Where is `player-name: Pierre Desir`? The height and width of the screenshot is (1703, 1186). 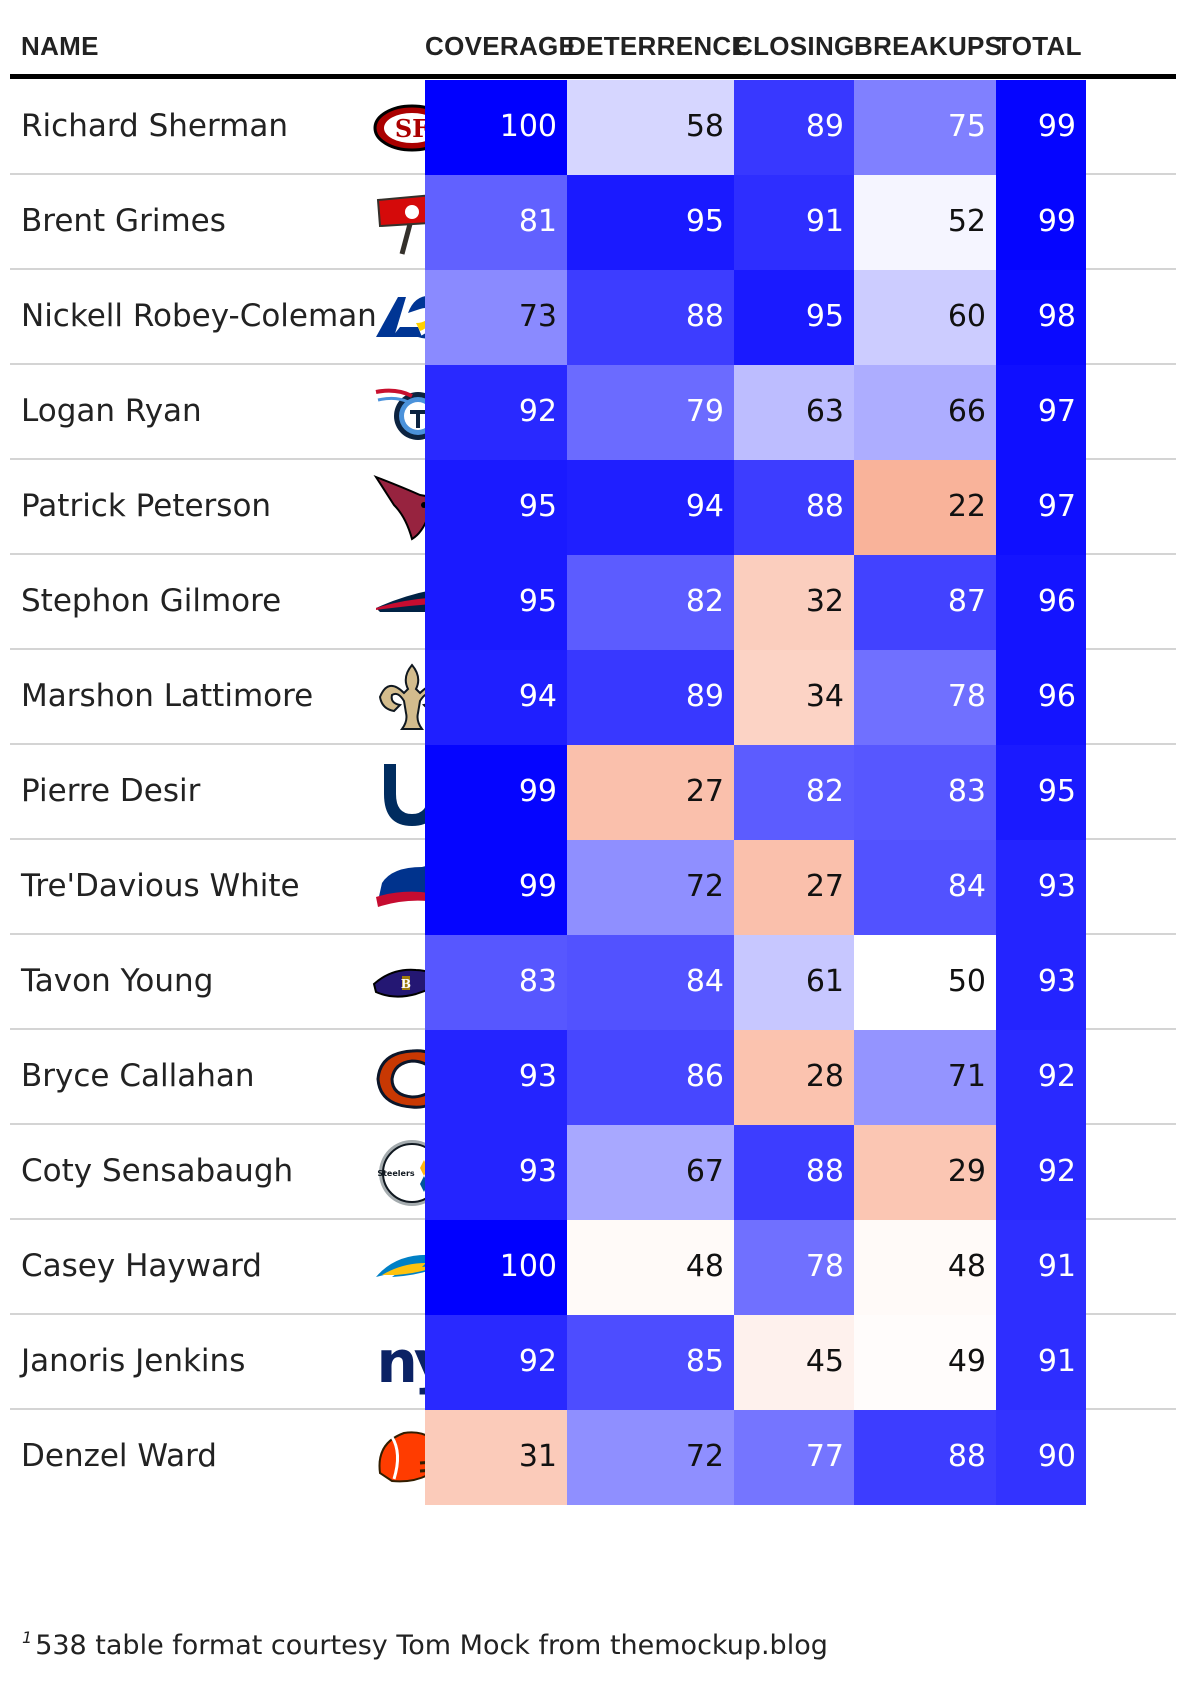
player-name: Pierre Desir is located at coordinates (111, 791).